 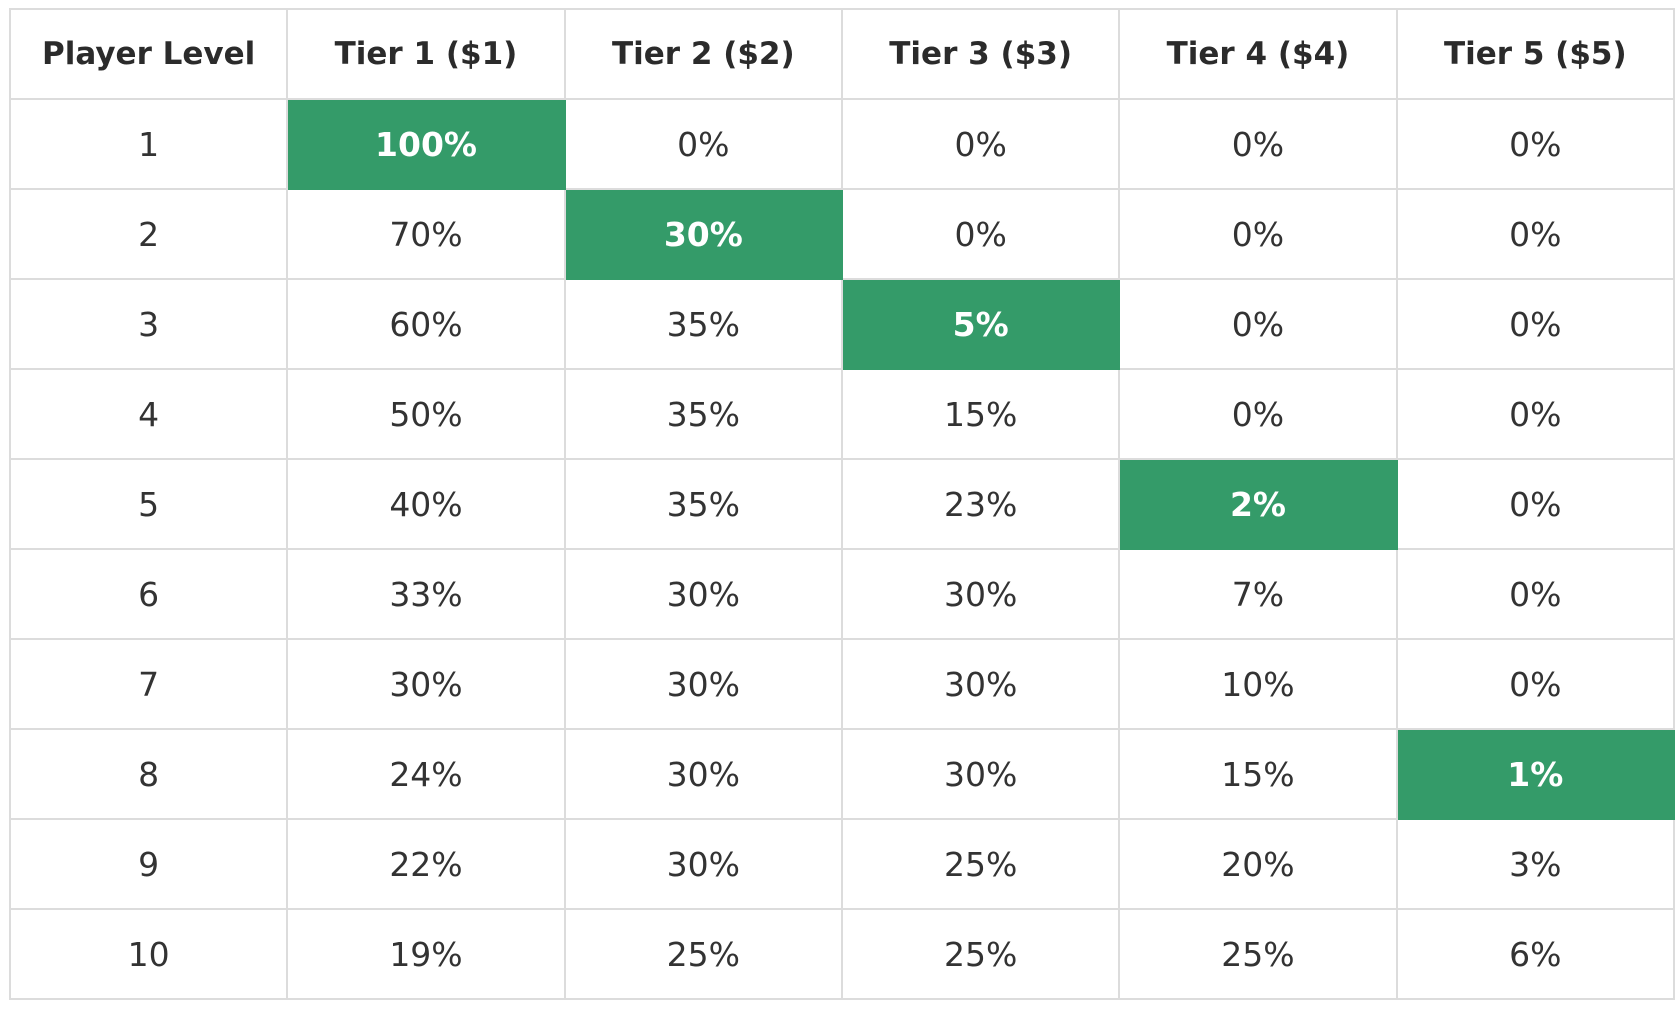 What do you see at coordinates (1258, 54) in the screenshot?
I see `header-tier-4: Tier 4 ($4)` at bounding box center [1258, 54].